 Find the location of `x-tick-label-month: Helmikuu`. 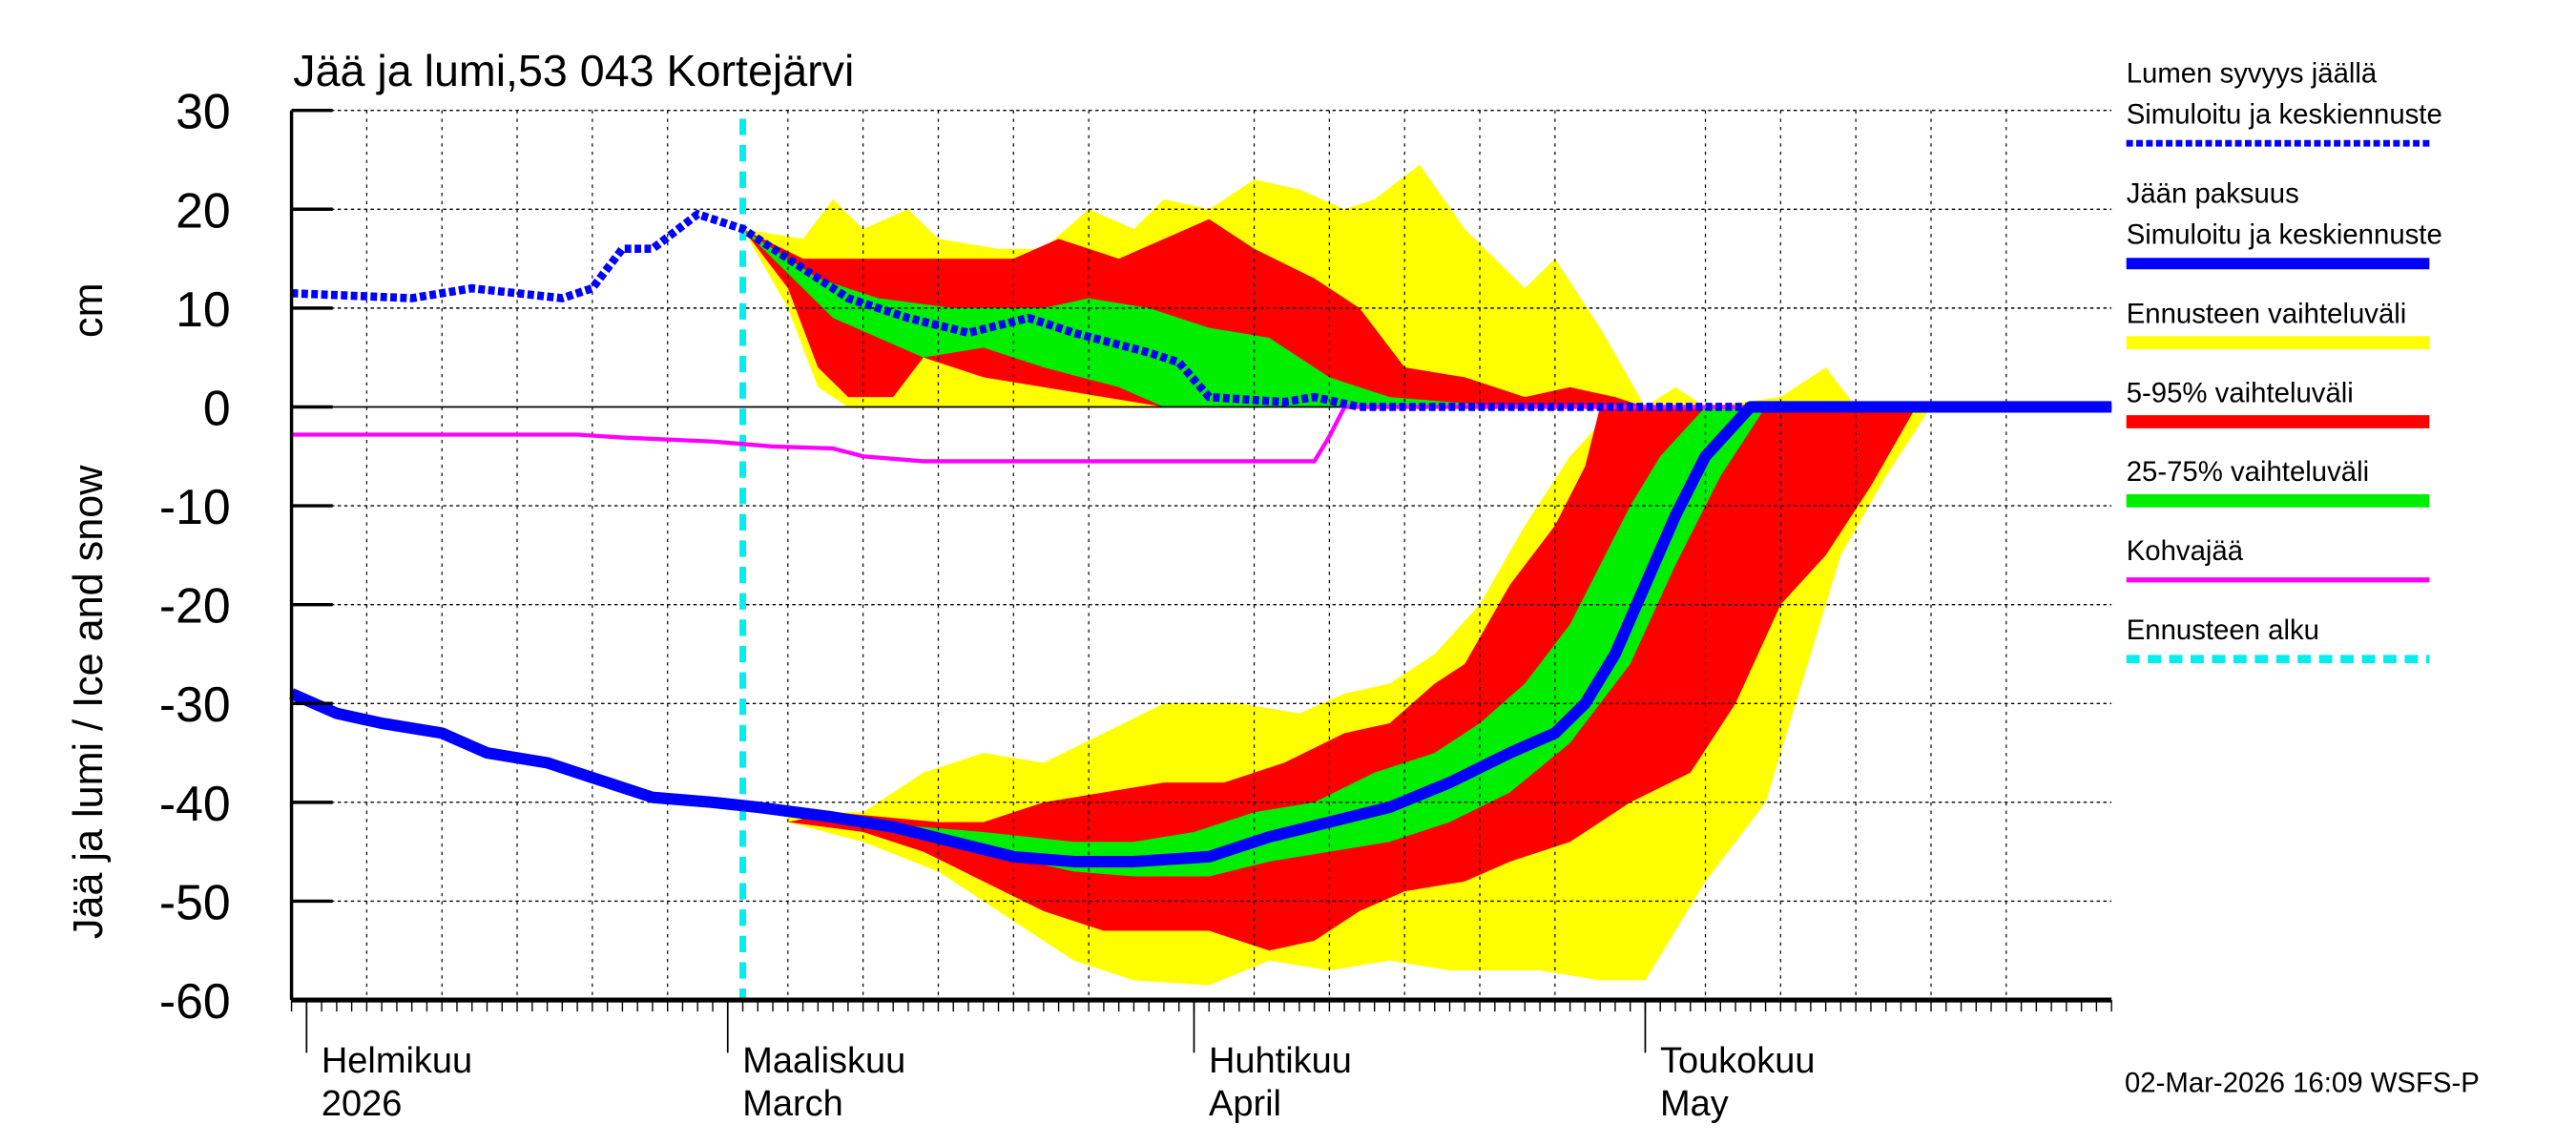

x-tick-label-month: Helmikuu is located at coordinates (397, 1061).